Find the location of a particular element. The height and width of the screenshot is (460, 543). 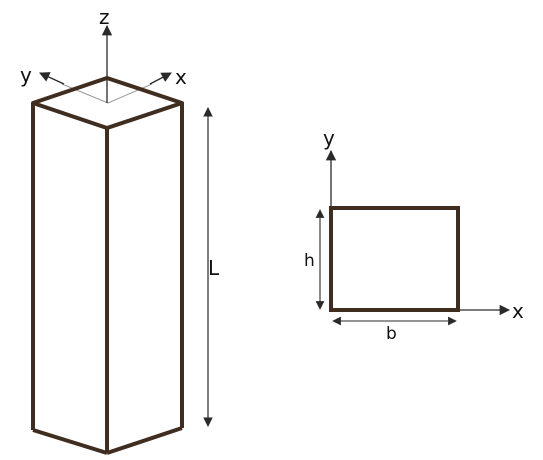

beam-bottom-right-edge is located at coordinates (144, 440).